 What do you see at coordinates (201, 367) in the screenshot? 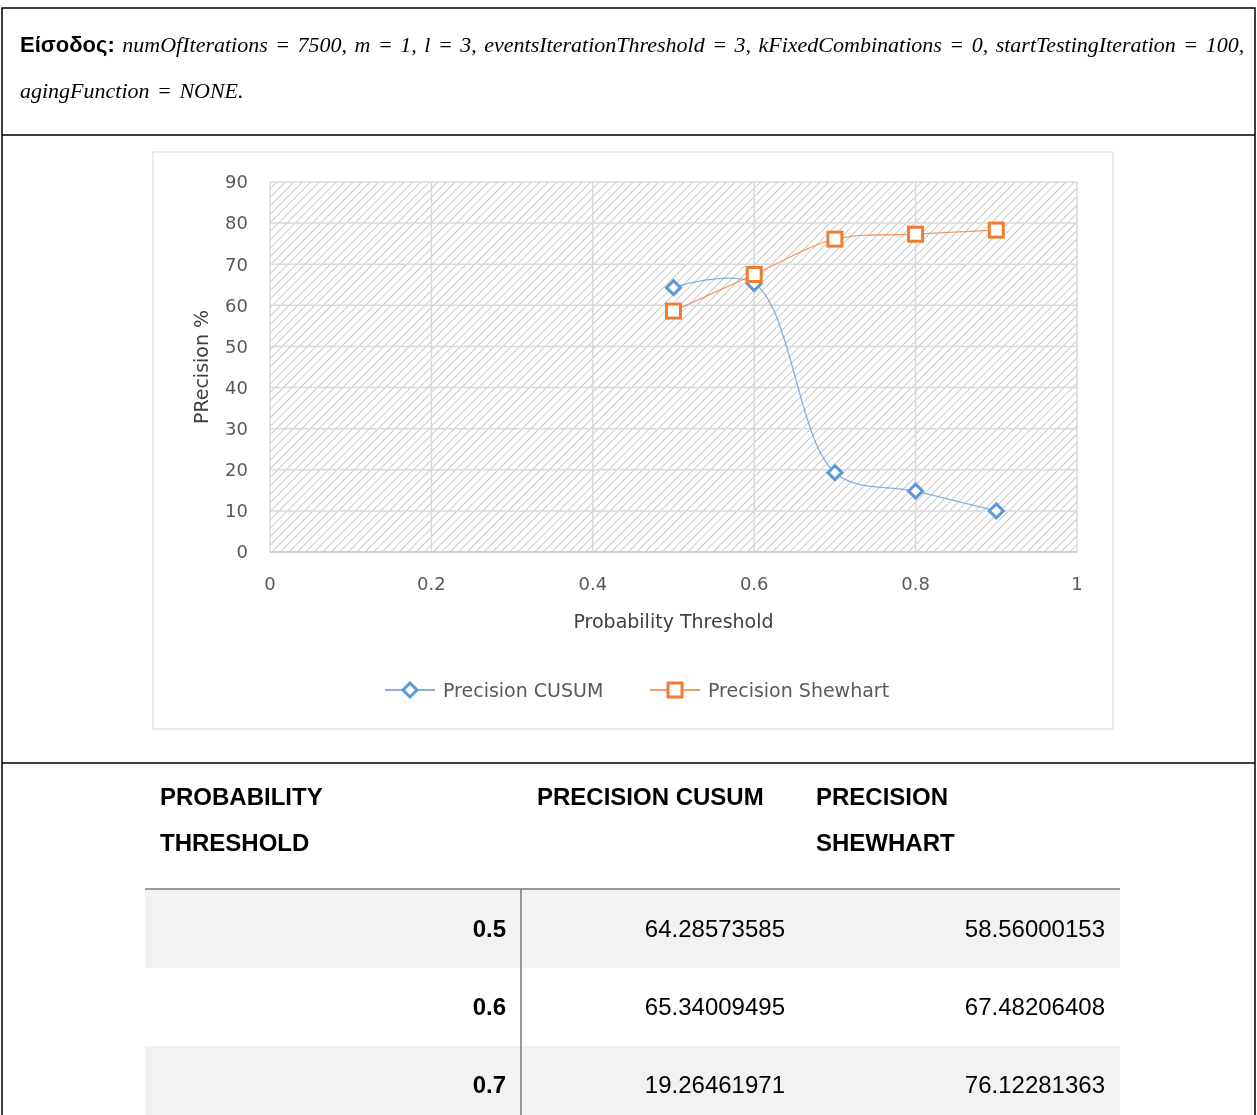
I see `y-axis-title: PRecision %` at bounding box center [201, 367].